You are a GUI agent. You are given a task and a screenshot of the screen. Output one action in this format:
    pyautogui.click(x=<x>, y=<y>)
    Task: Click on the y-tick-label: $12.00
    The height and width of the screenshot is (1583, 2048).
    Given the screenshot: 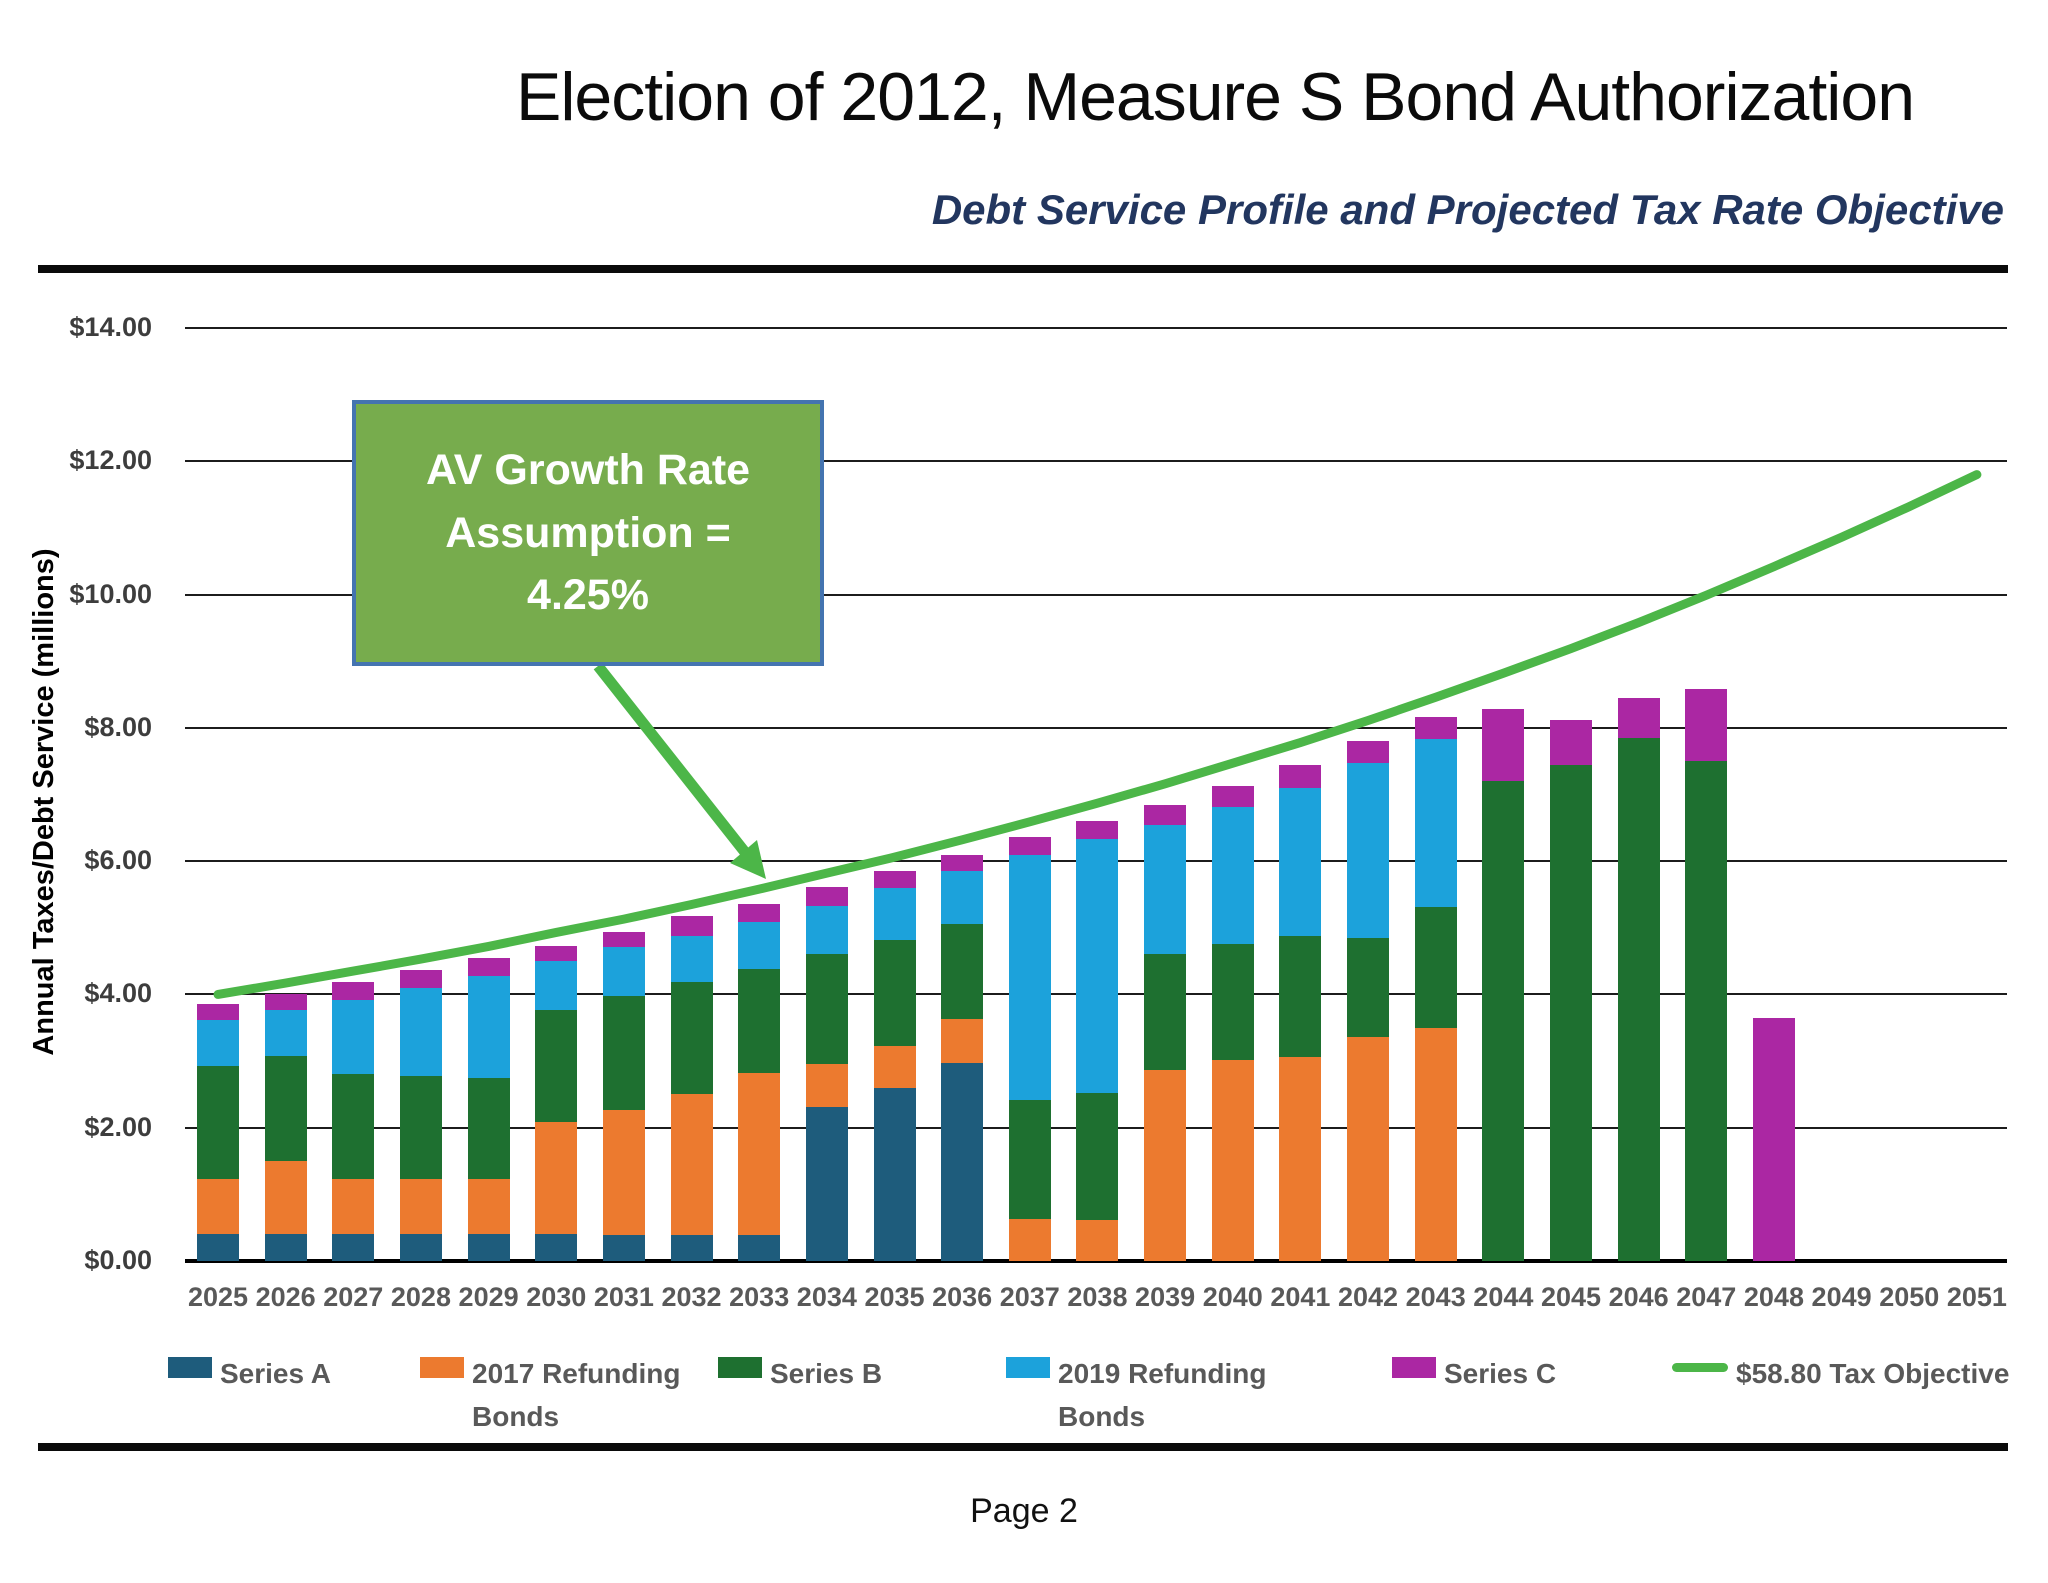 What is the action you would take?
    pyautogui.click(x=110, y=460)
    